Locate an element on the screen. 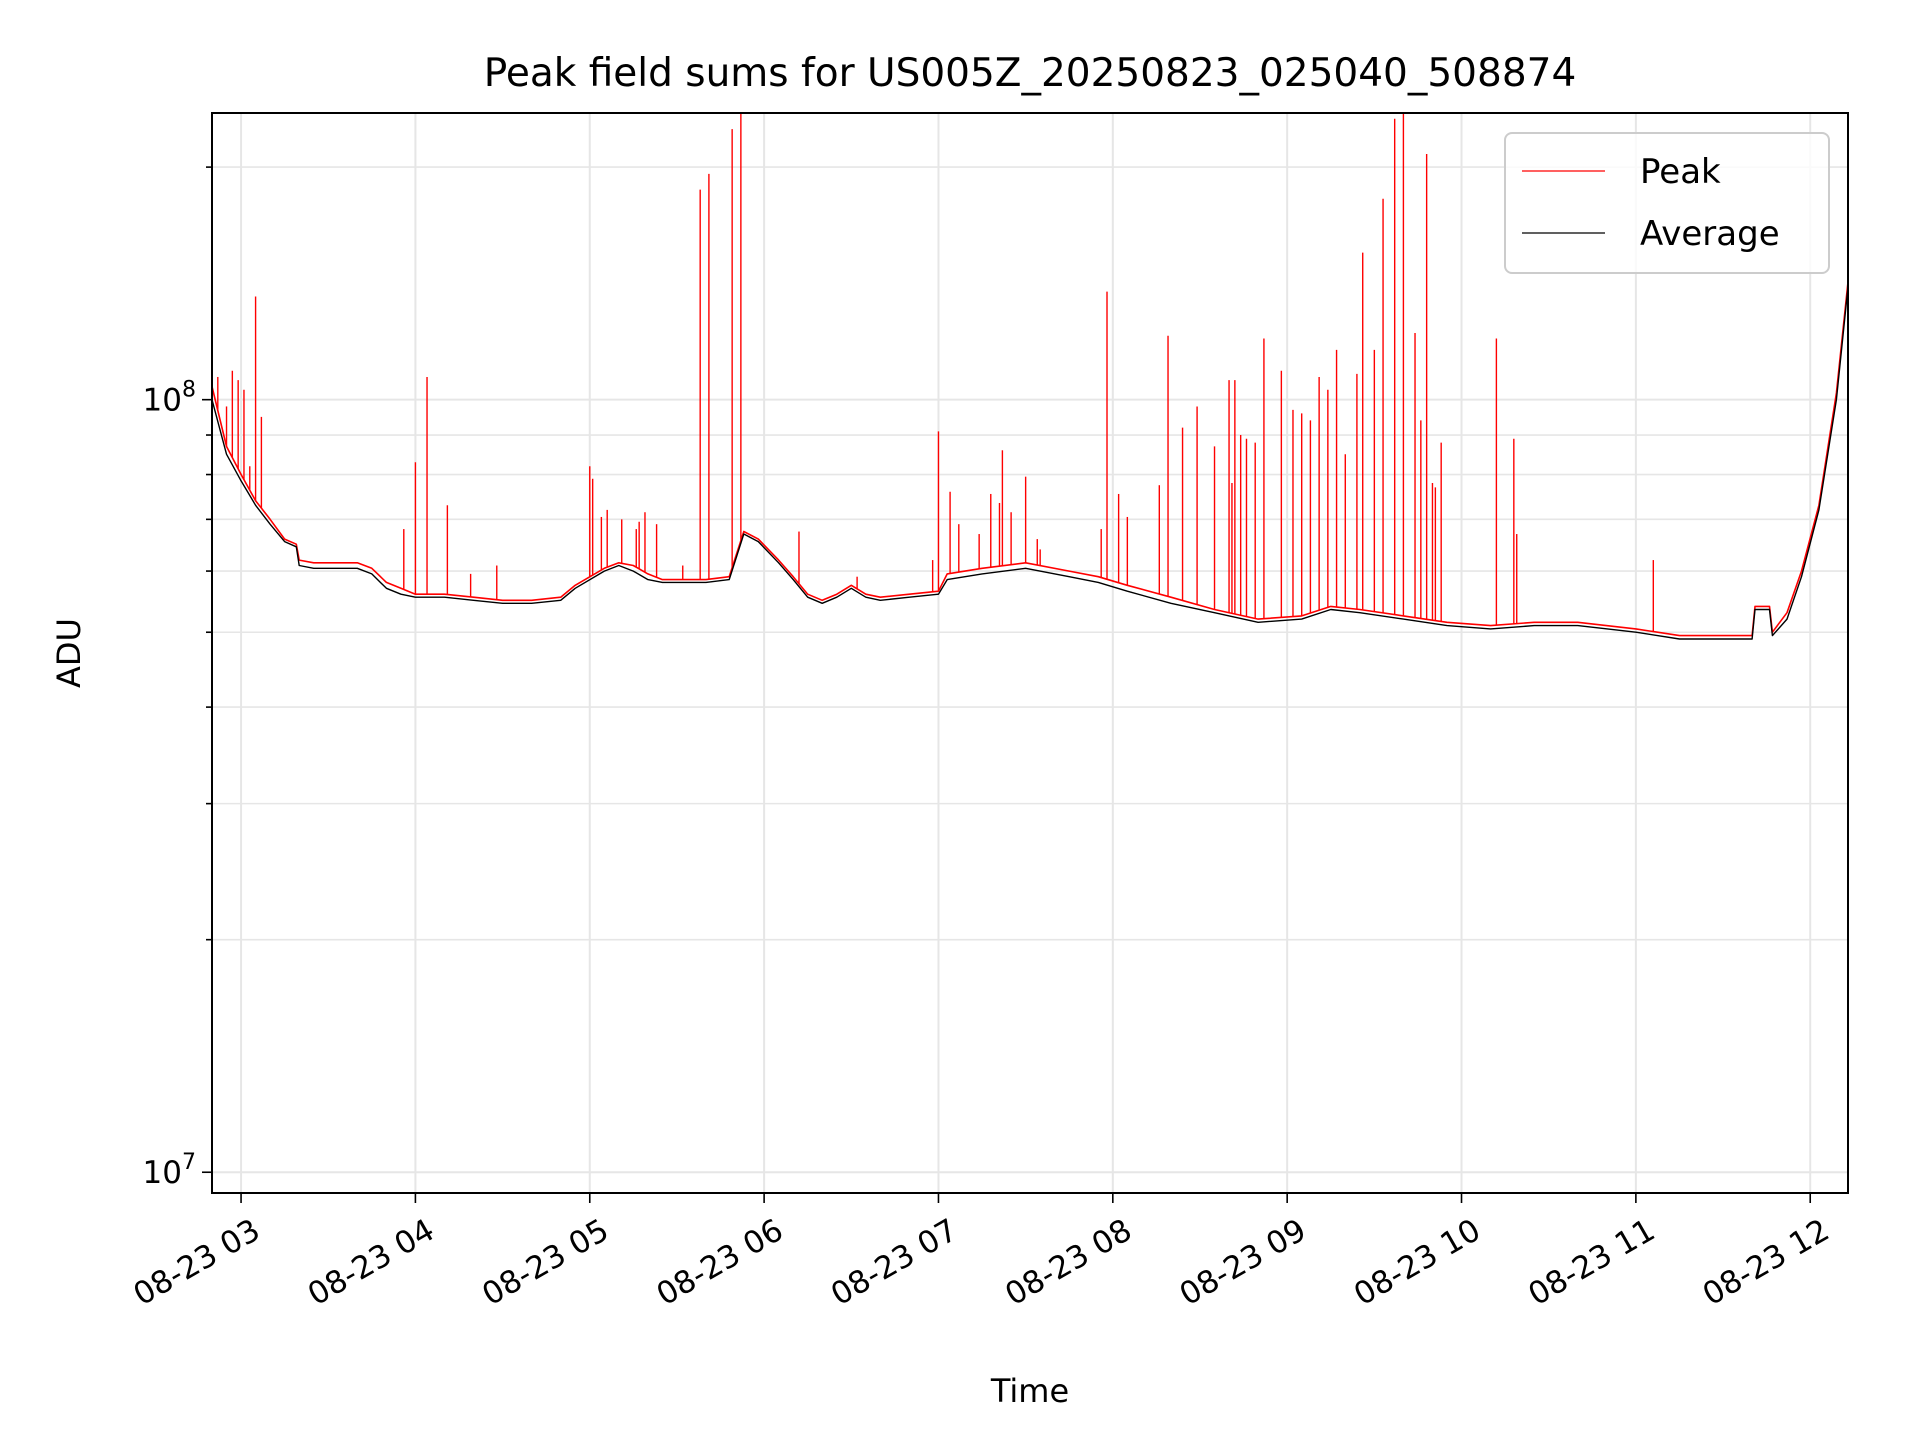 The height and width of the screenshot is (1440, 1920). y-tick-label: 10⁷ is located at coordinates (169, 1170).